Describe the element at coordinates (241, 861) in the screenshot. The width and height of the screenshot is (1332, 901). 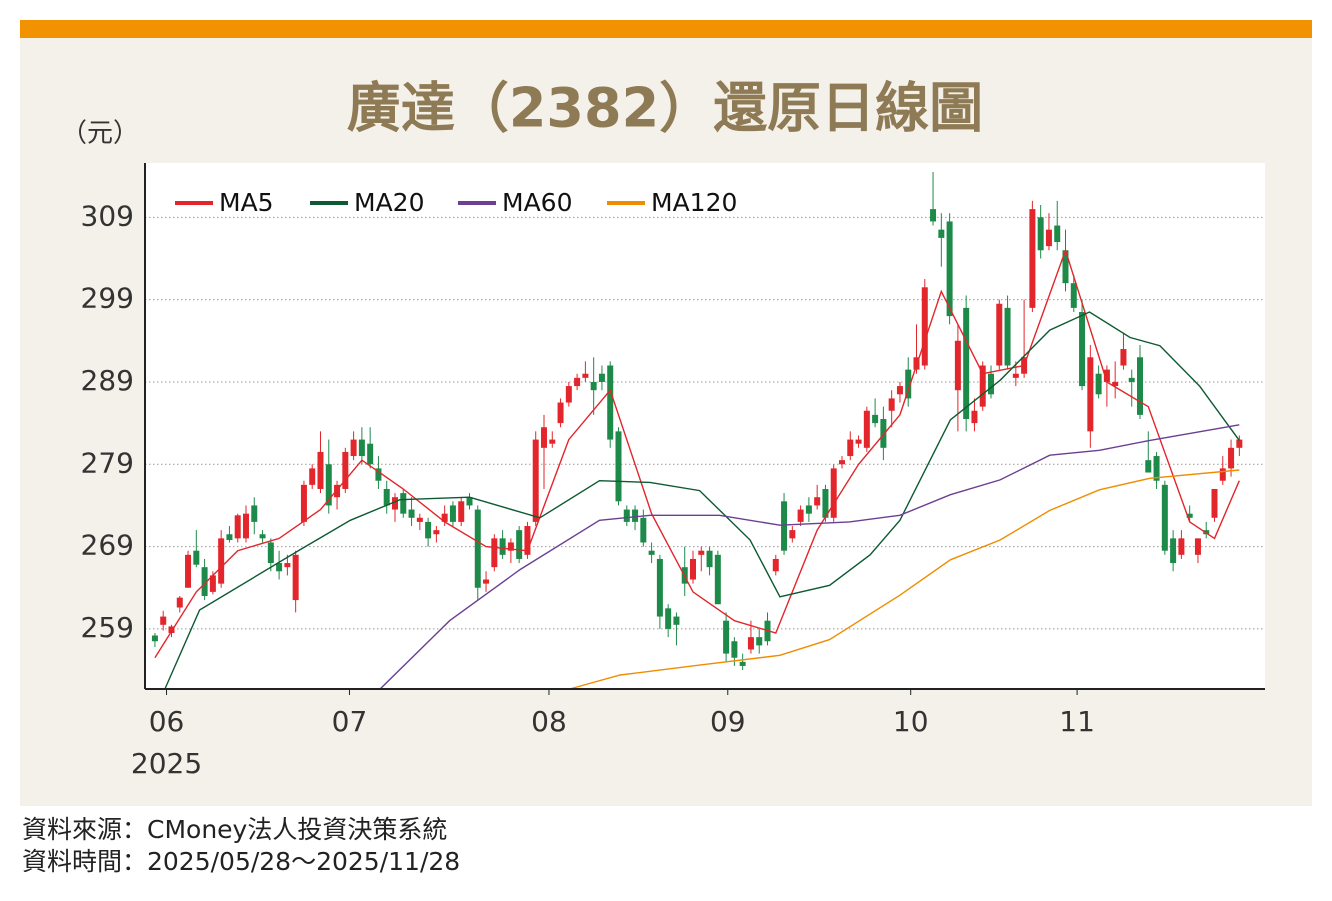
I see `period: 資料時間：2025/05/28～2025/11/28` at that location.